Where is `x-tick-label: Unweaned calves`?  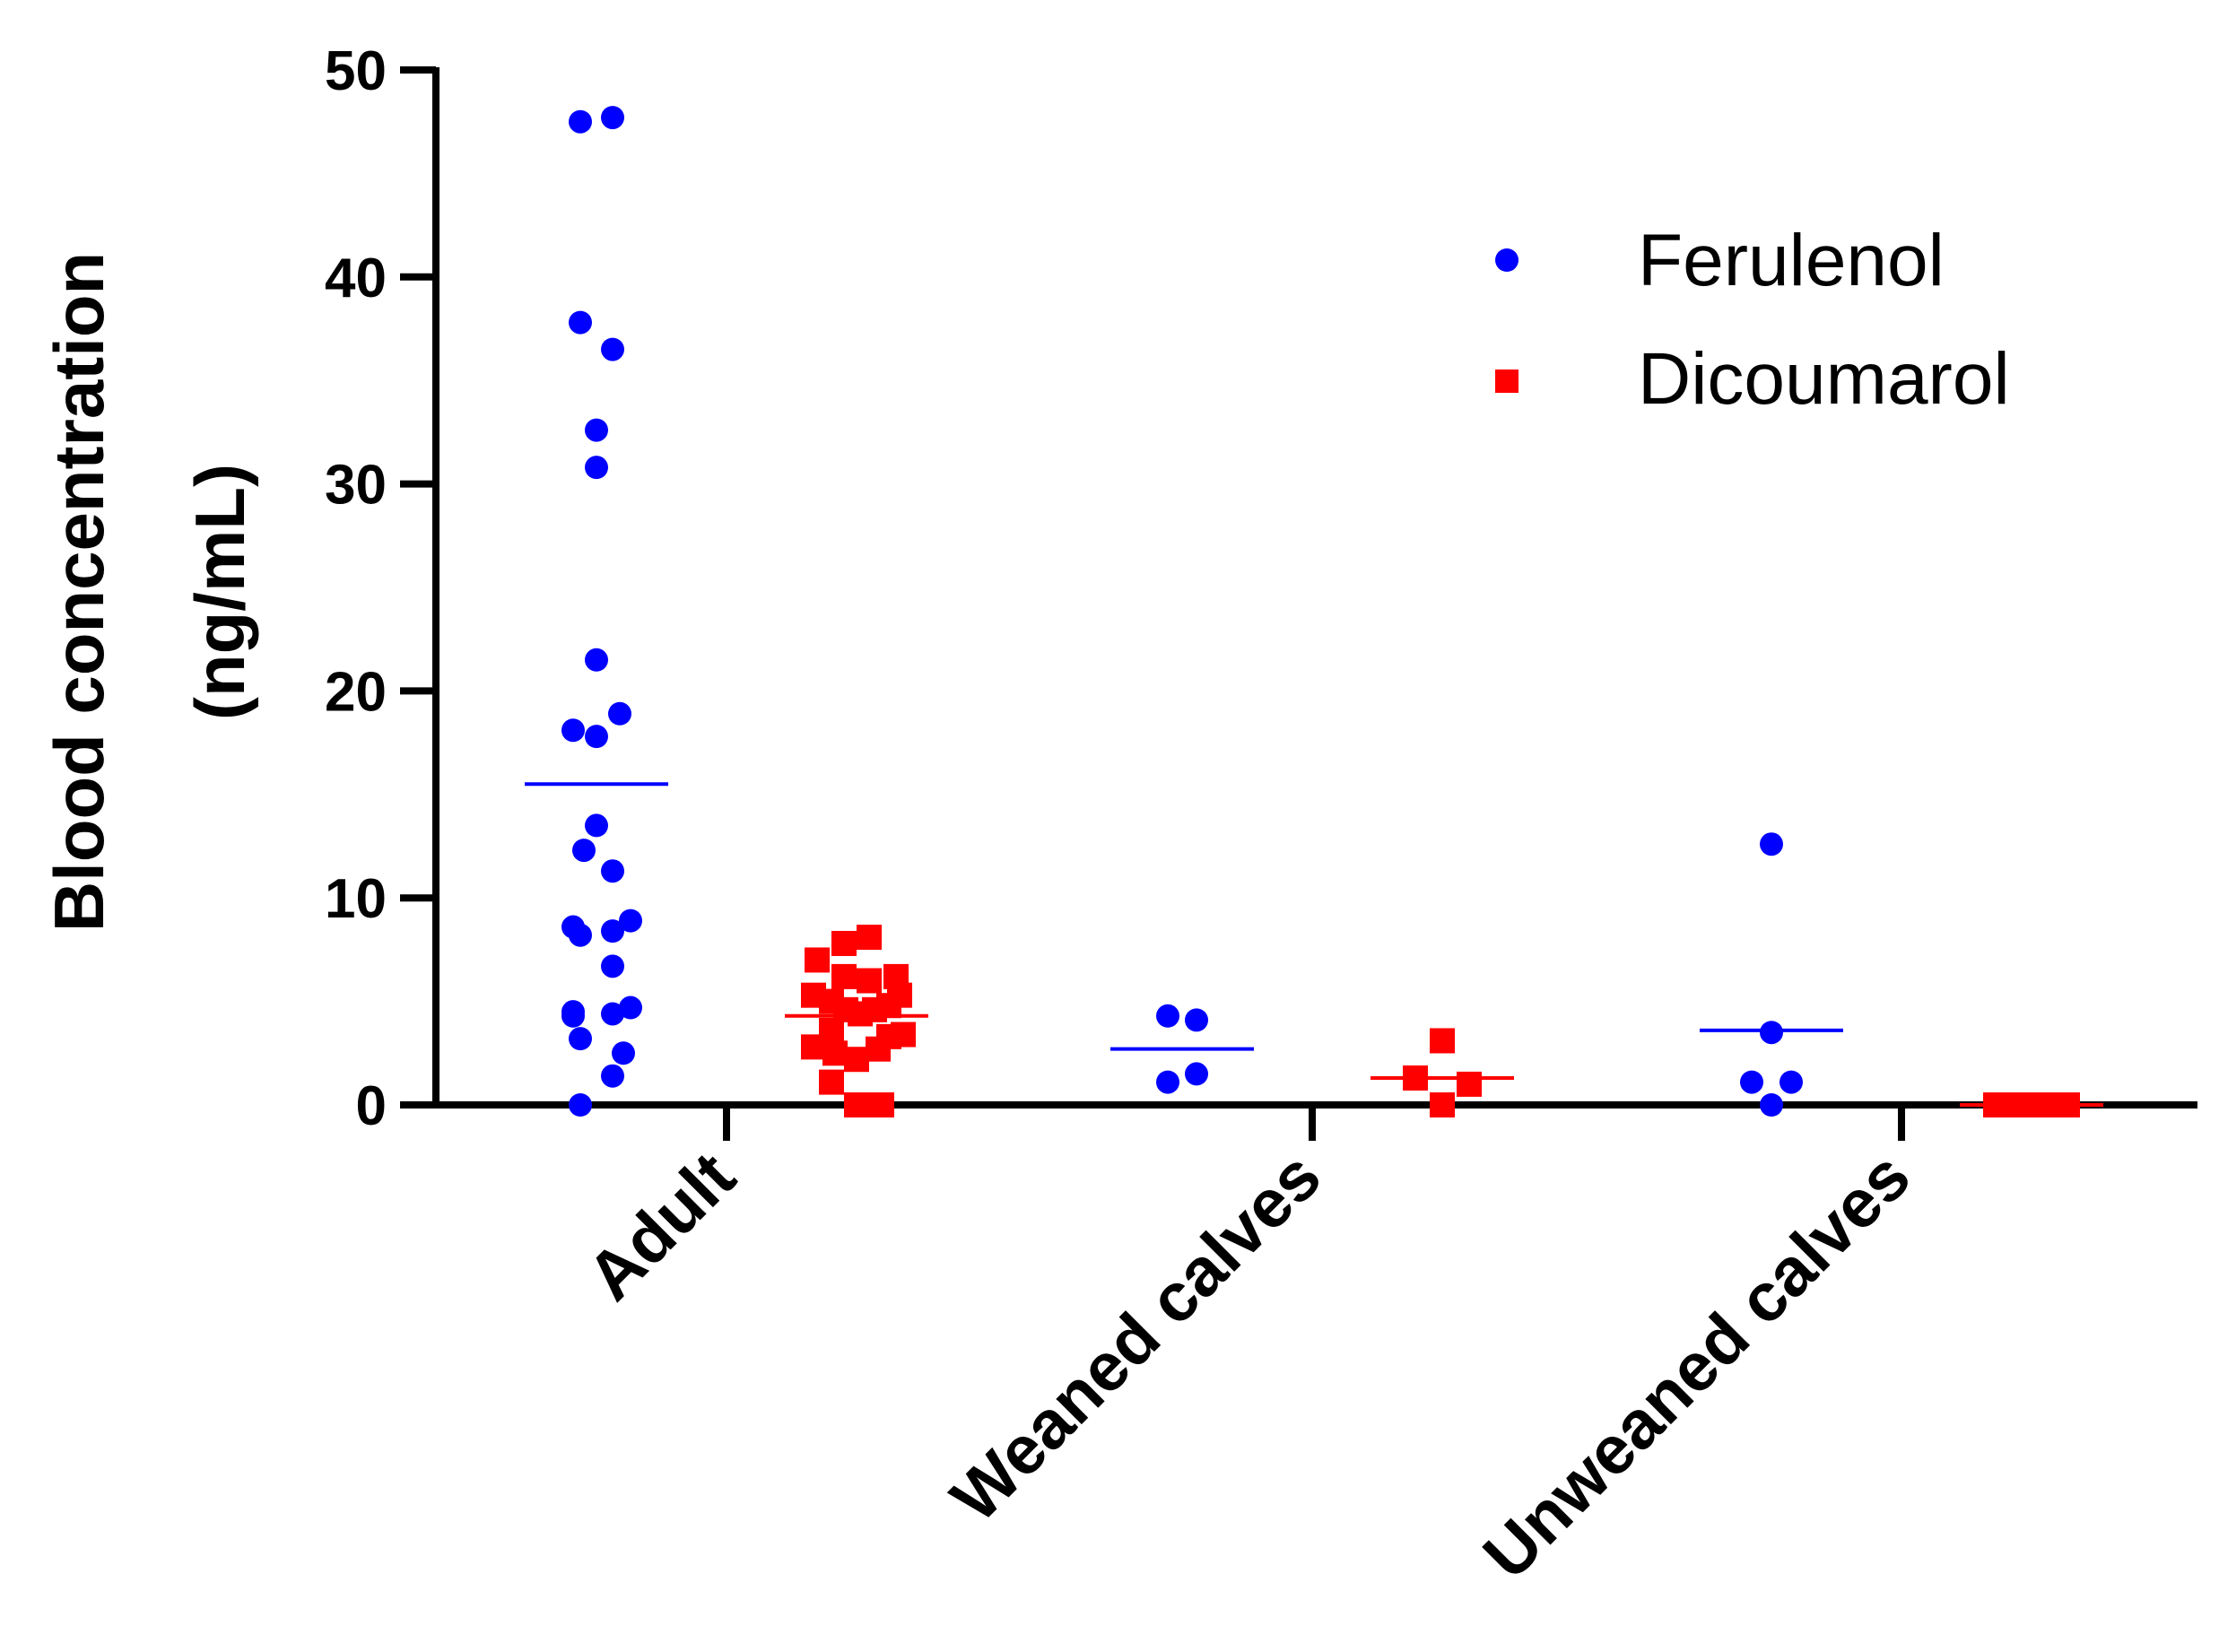 x-tick-label: Unweaned calves is located at coordinates (1697, 1366).